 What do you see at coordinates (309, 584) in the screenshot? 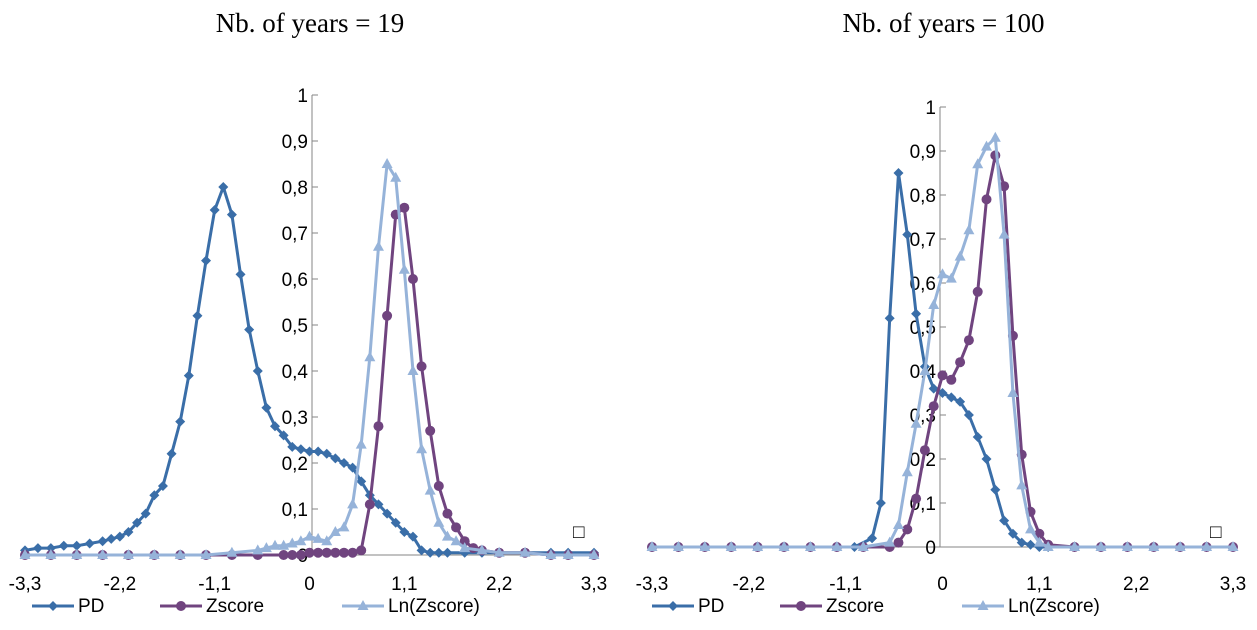
I see `x-tick-label: 0` at bounding box center [309, 584].